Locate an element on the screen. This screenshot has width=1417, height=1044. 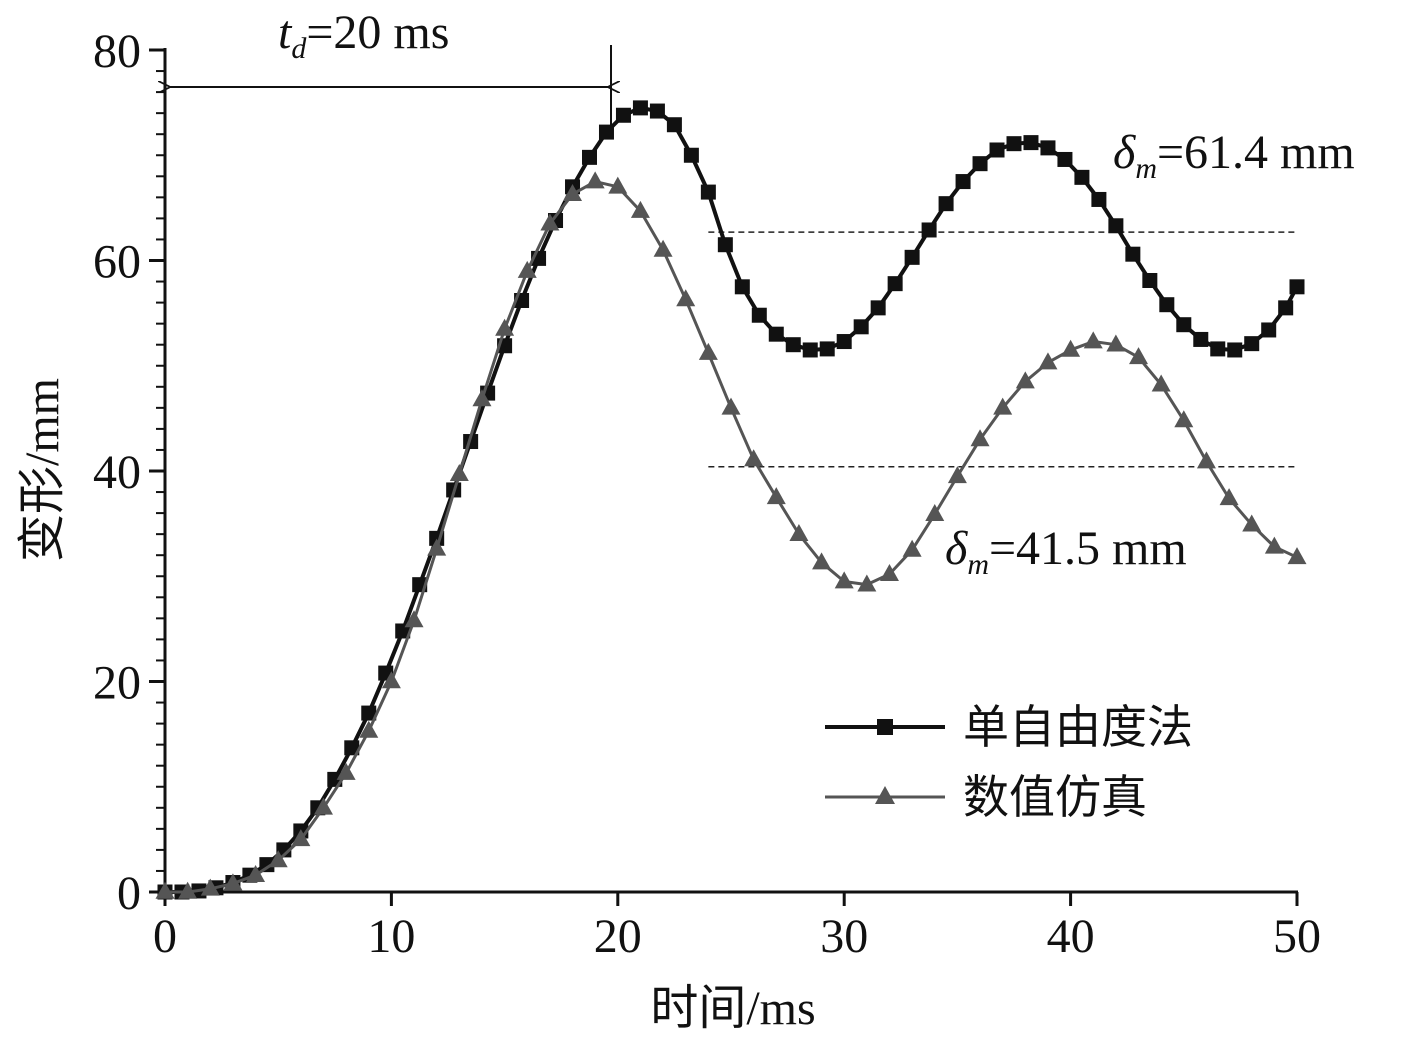
legend-label: 单自由度法 is located at coordinates (1078, 727).